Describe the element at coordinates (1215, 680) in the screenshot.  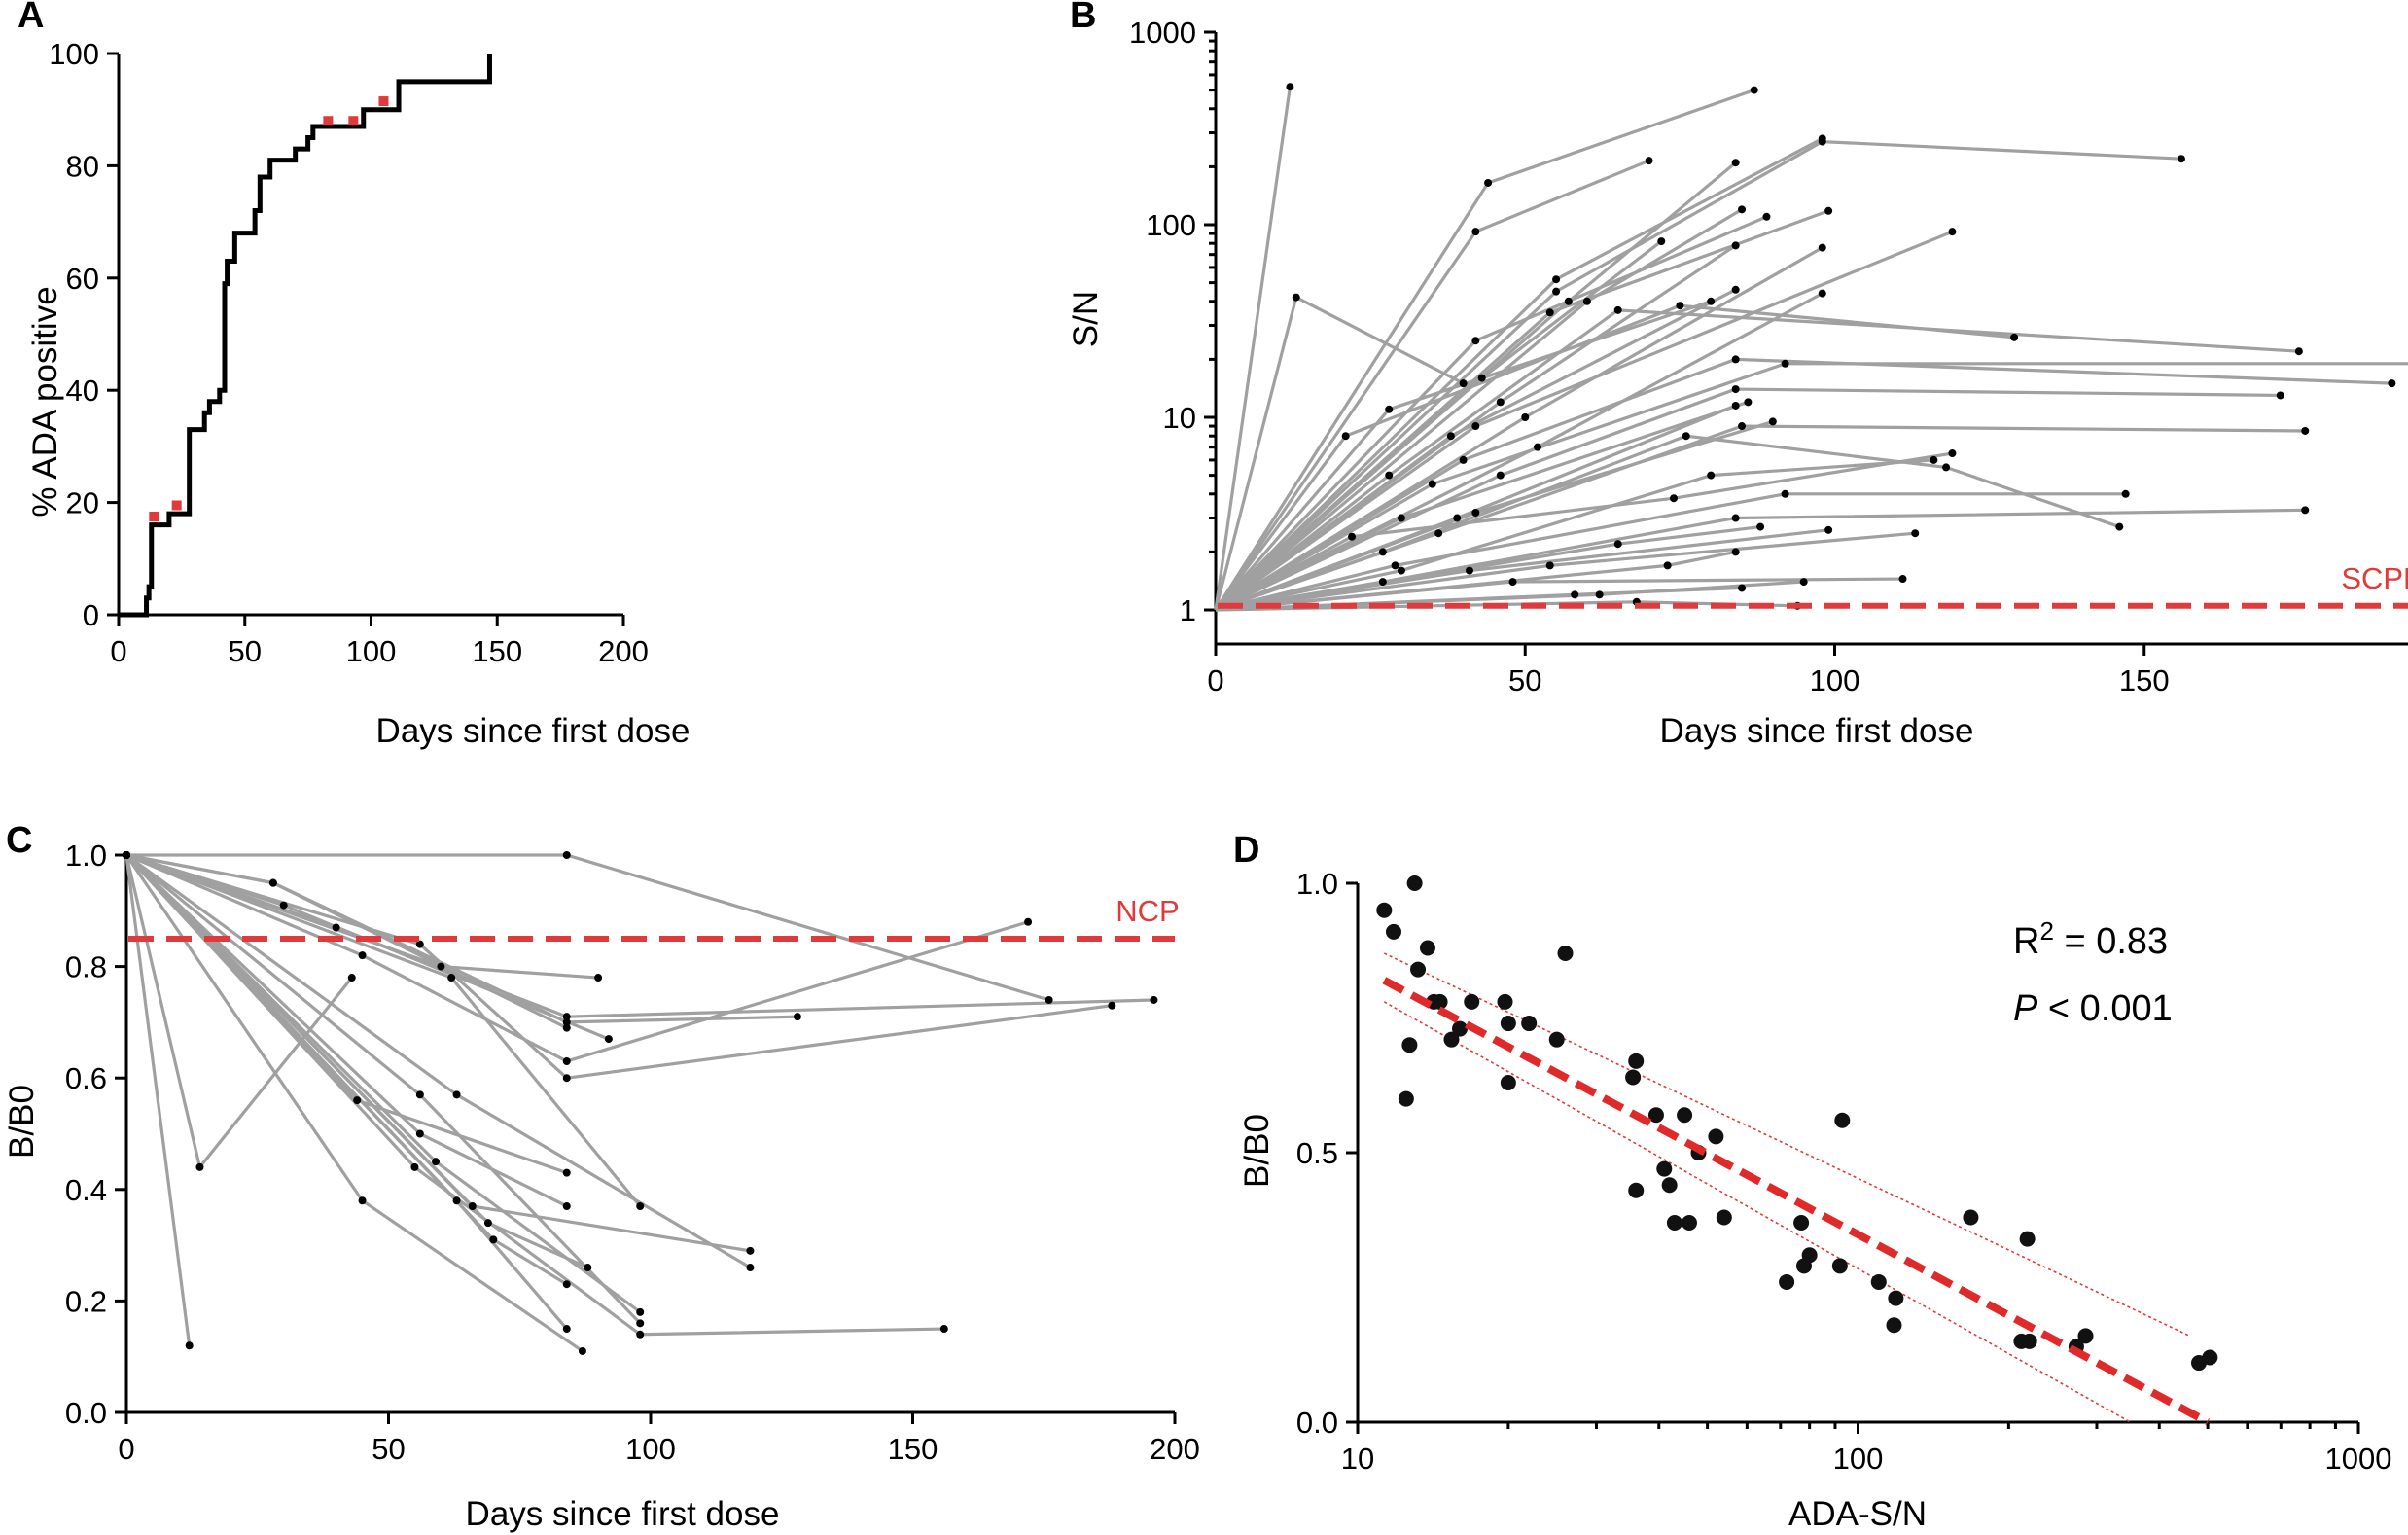
I see `x-tick-label: 0` at that location.